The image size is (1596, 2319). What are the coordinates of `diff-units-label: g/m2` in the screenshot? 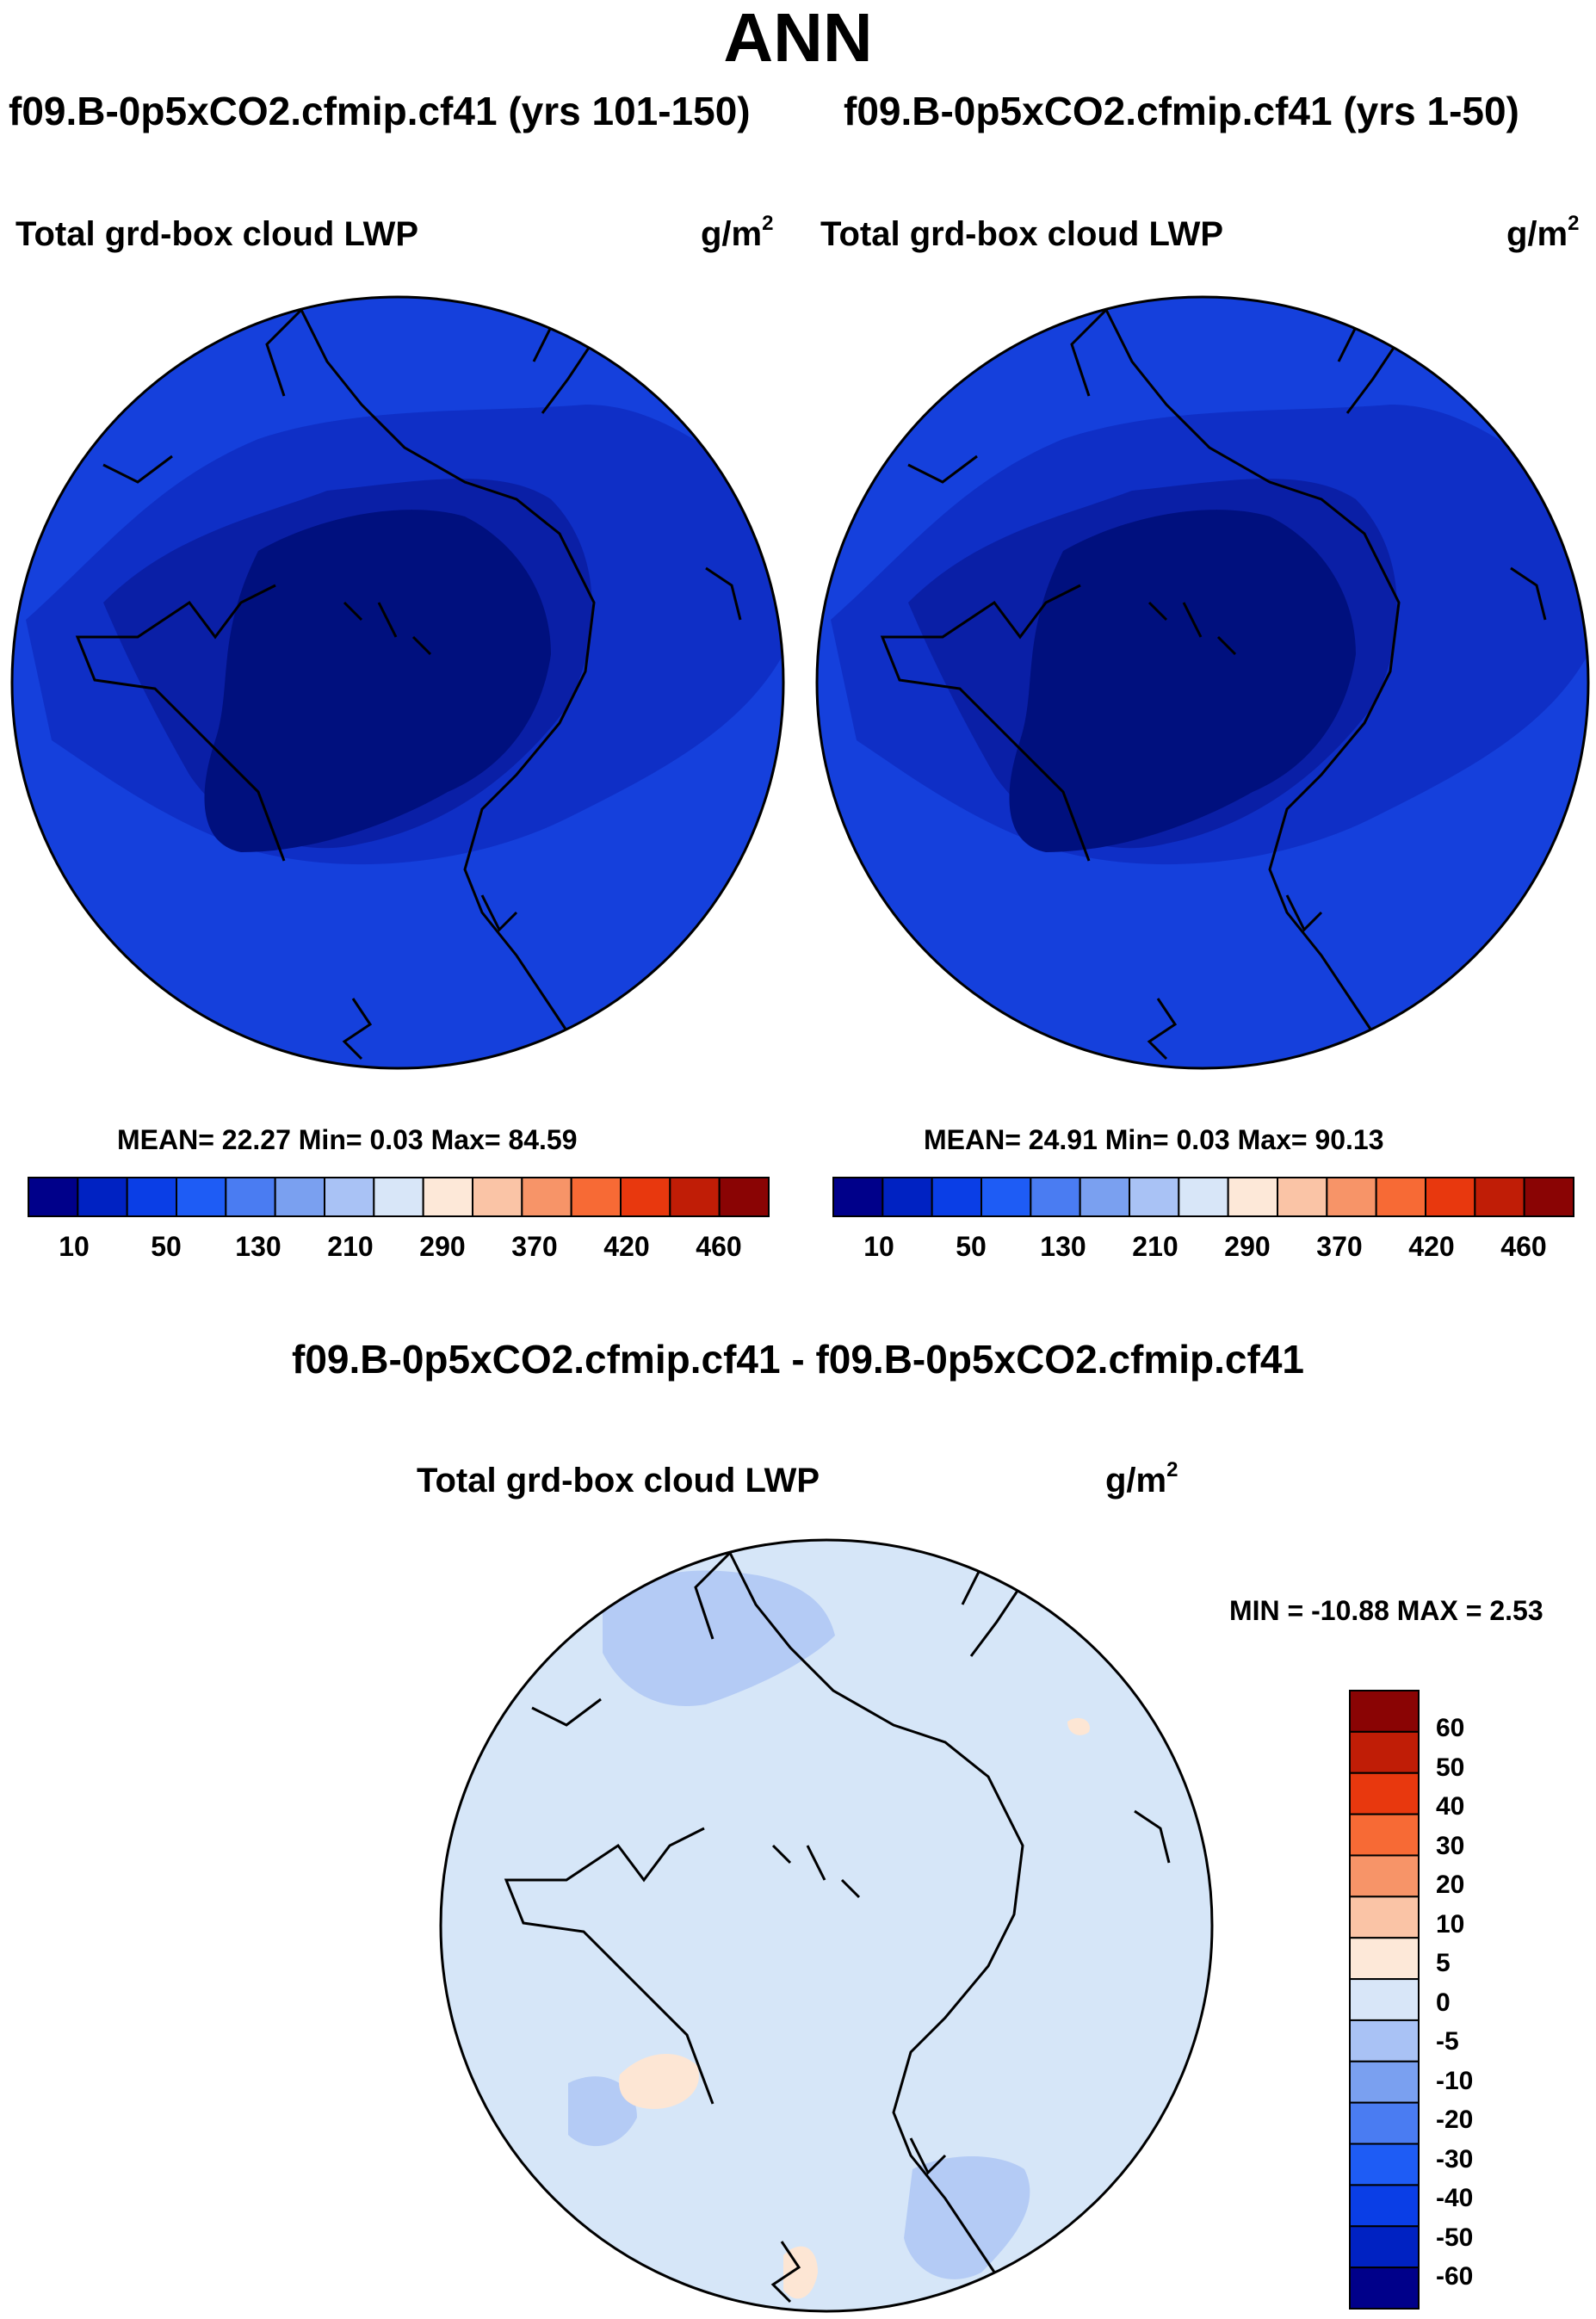 It's located at (1141, 1479).